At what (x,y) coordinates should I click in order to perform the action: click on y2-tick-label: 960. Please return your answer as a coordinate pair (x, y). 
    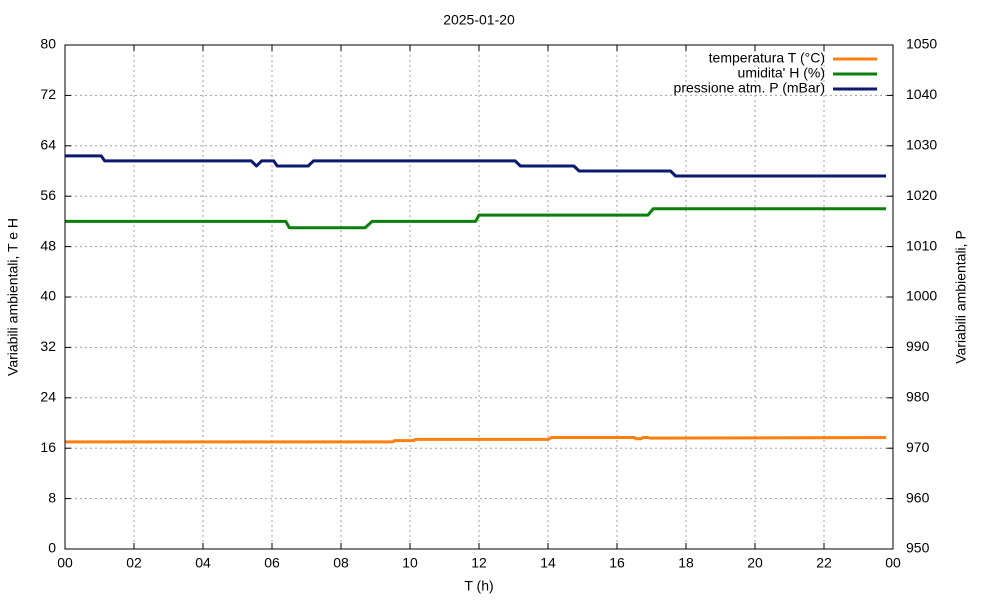
    Looking at the image, I should click on (918, 497).